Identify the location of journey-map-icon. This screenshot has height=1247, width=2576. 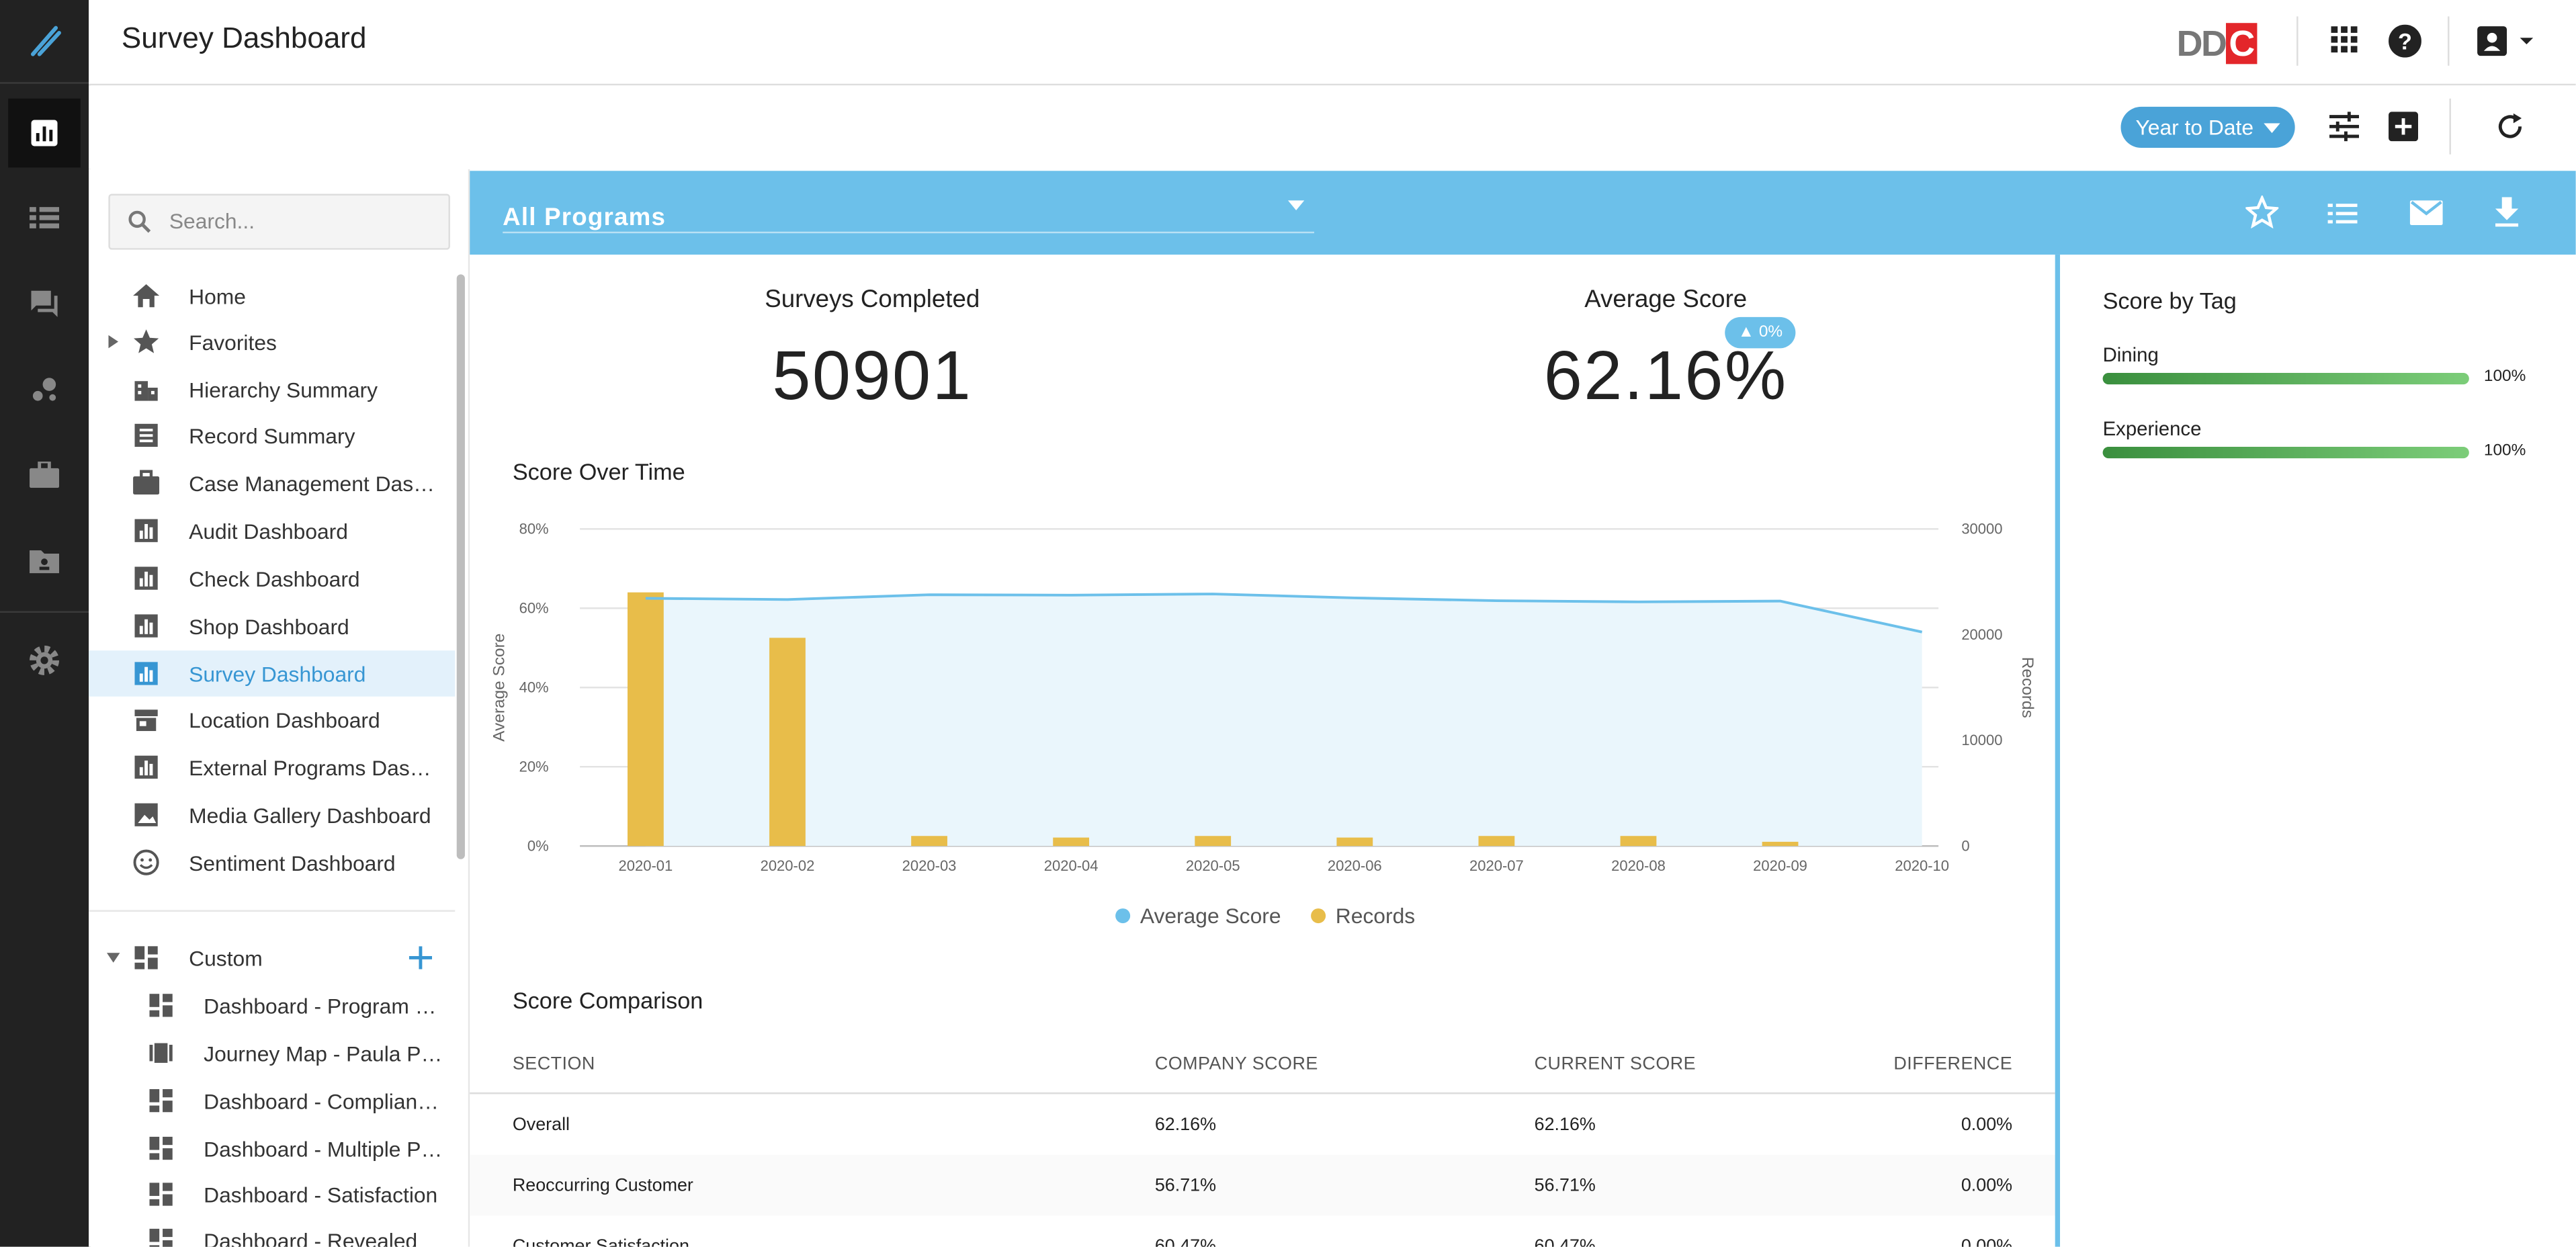
(161, 1053).